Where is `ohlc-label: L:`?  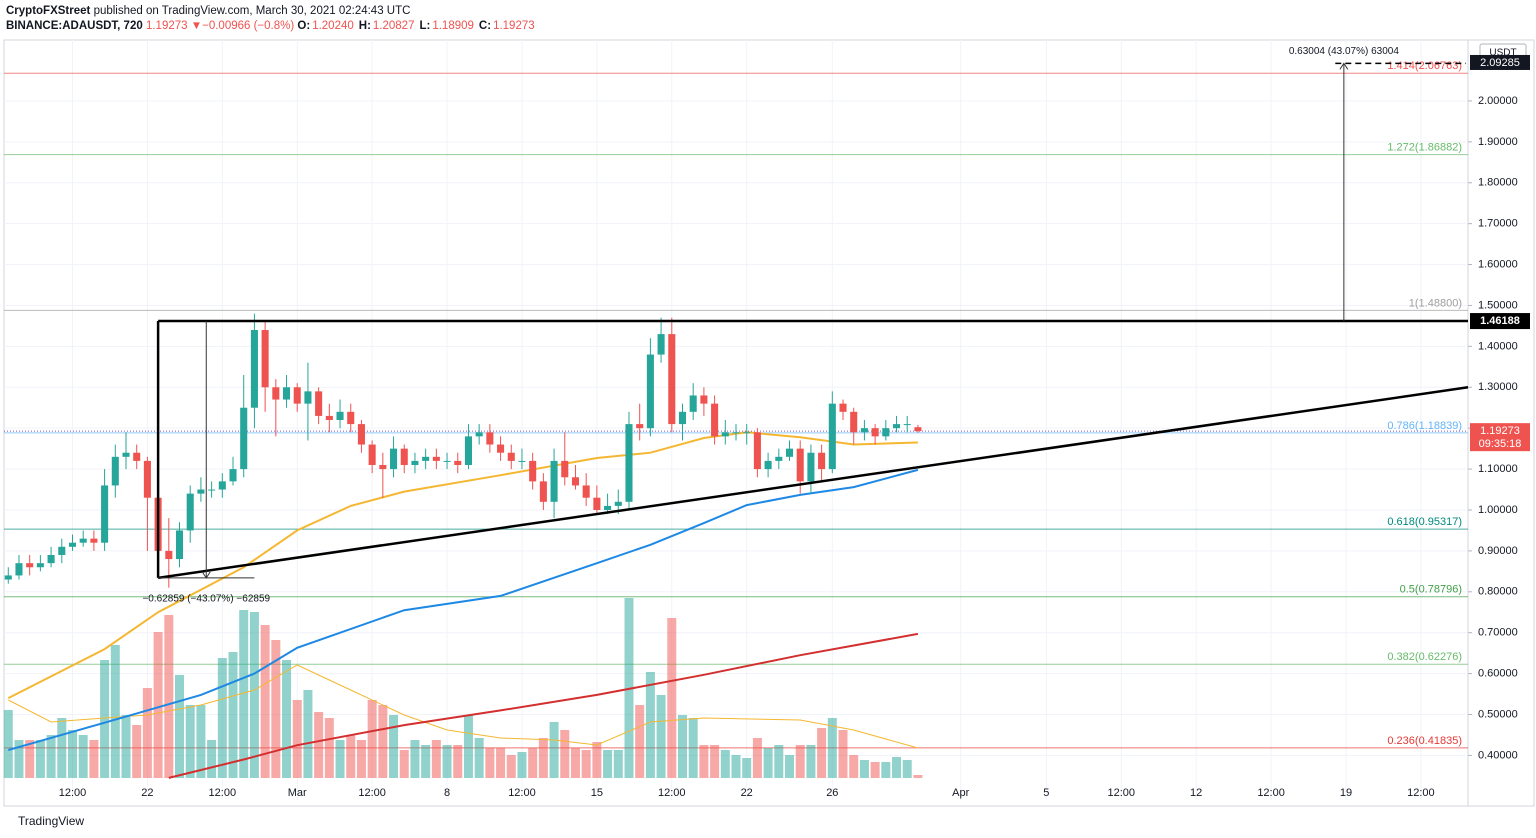 ohlc-label: L: is located at coordinates (425, 26).